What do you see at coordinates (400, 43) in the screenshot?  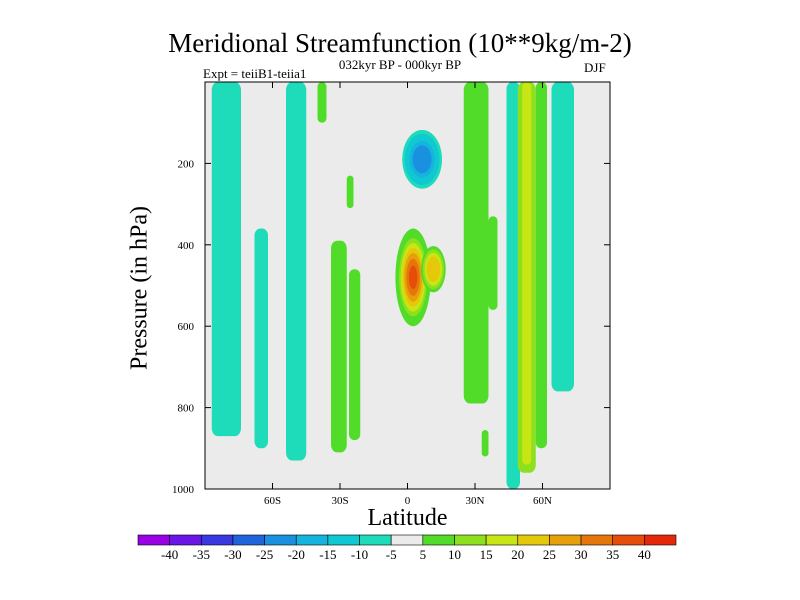 I see `chart-title: Meridional Streamfunction (10**9kg/m-2)` at bounding box center [400, 43].